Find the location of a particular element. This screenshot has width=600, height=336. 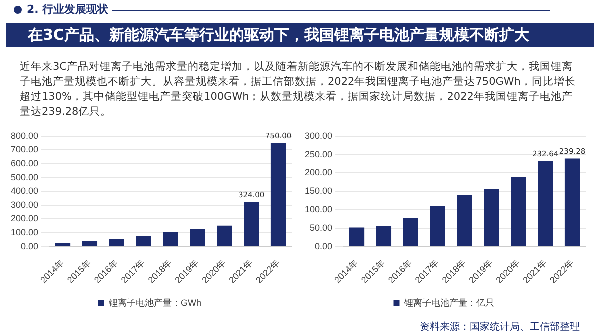

legend-label: 锂离子电池产量：亿只 is located at coordinates (448, 303).